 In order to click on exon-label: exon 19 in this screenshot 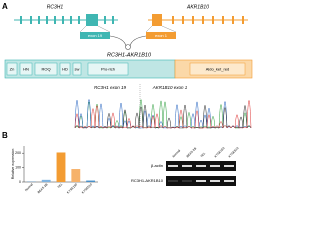, I will do `click(95, 35)`.